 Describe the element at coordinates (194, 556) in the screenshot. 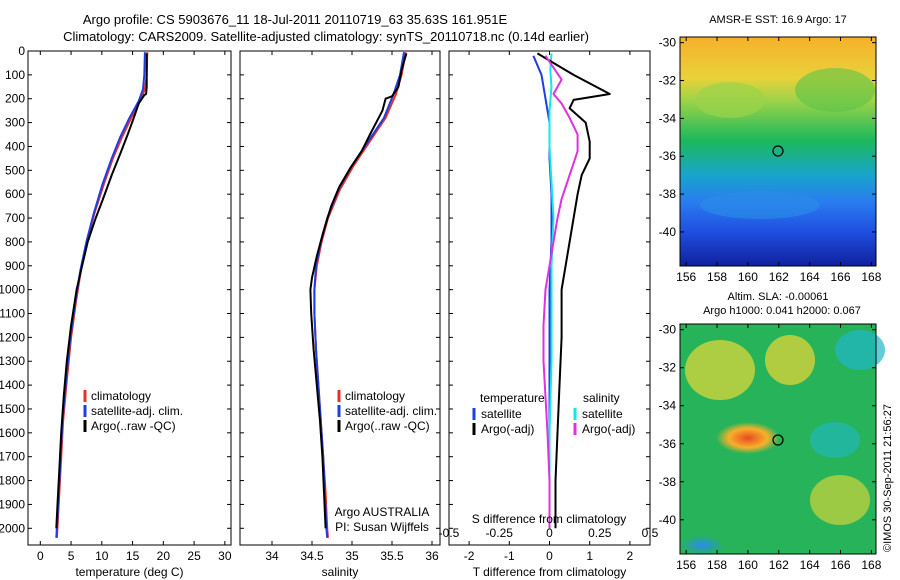

I see `temperature-xtick-label: 25` at that location.